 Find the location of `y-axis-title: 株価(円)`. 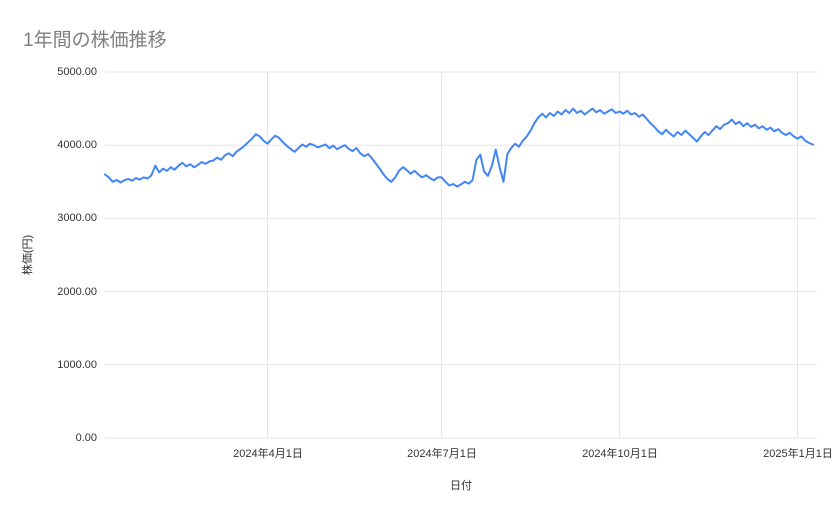

y-axis-title: 株価(円) is located at coordinates (28, 255).